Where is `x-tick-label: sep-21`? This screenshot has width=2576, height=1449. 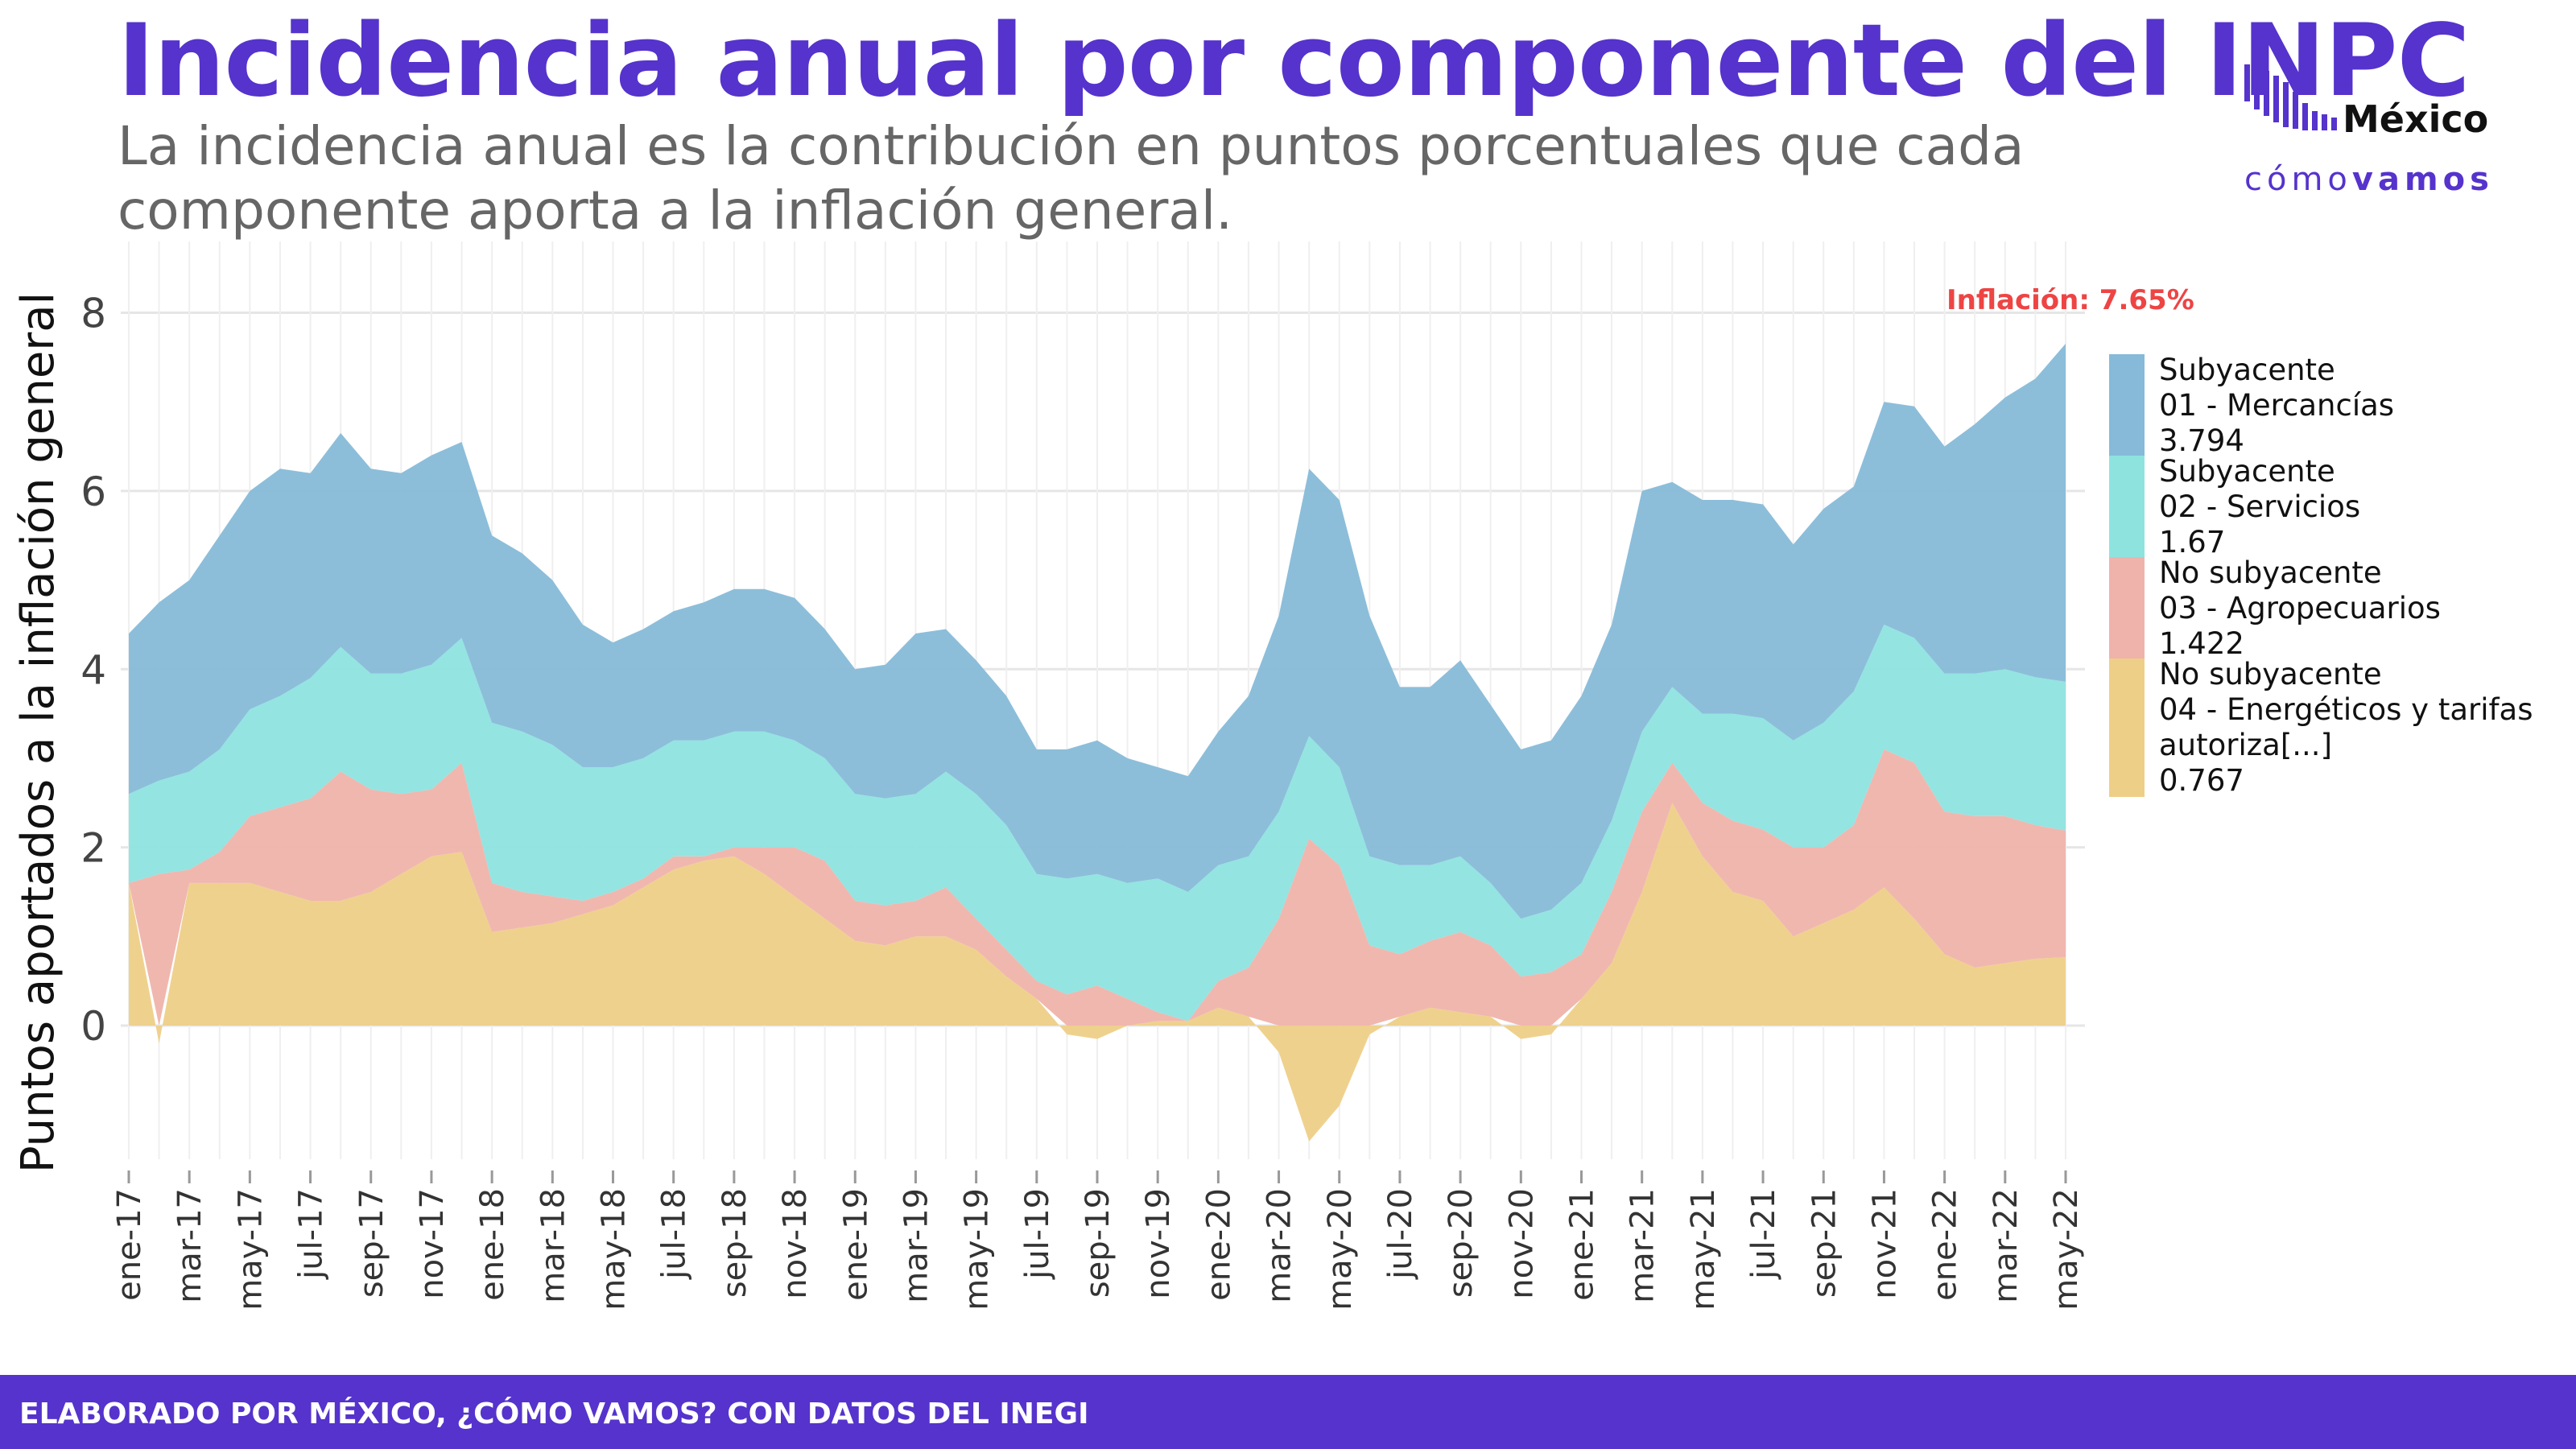 x-tick-label: sep-21 is located at coordinates (1824, 1243).